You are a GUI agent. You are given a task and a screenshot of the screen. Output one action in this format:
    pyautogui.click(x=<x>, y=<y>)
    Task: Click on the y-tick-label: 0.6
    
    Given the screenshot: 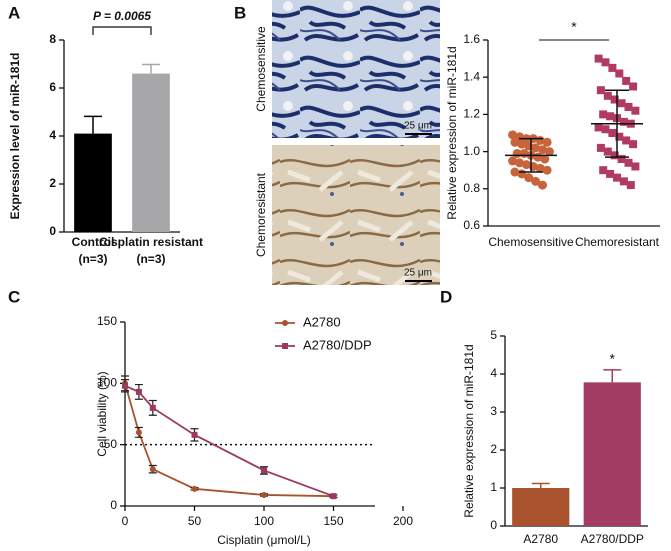 What is the action you would take?
    pyautogui.click(x=471, y=225)
    